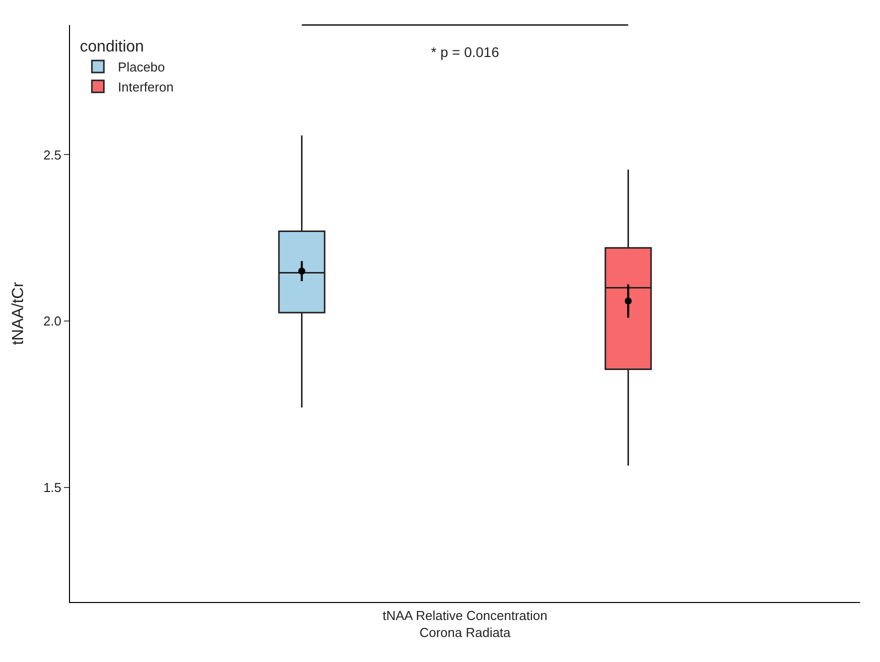 The image size is (880, 662). I want to click on legend-title: condition, so click(112, 47).